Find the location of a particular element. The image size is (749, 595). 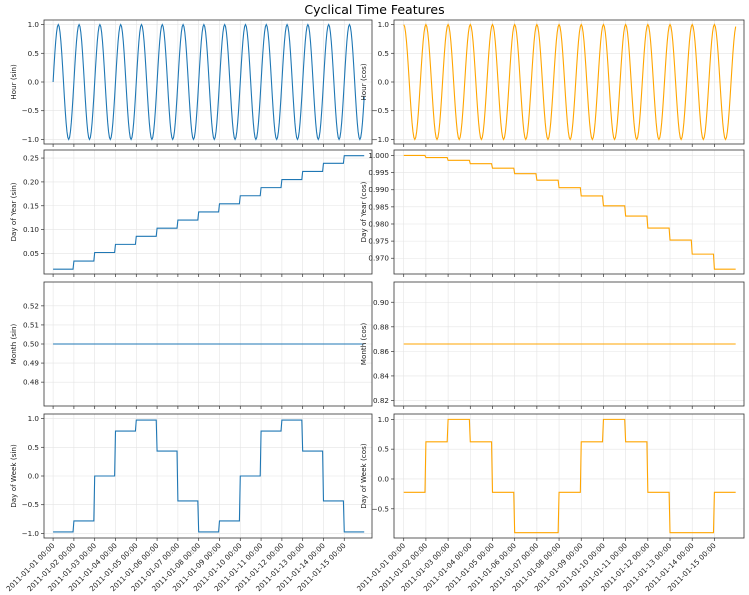

y-tick-label: 0.50 is located at coordinates (31, 344).